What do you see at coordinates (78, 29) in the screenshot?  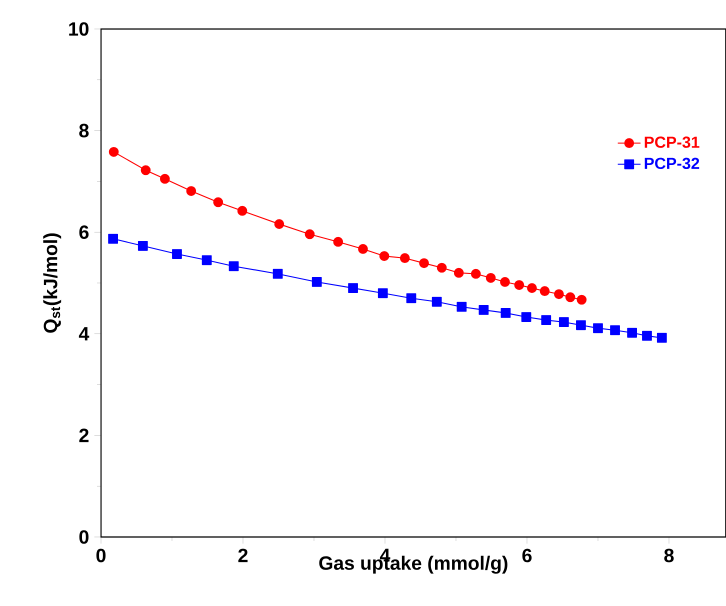 I see `y-tick-label: 10` at bounding box center [78, 29].